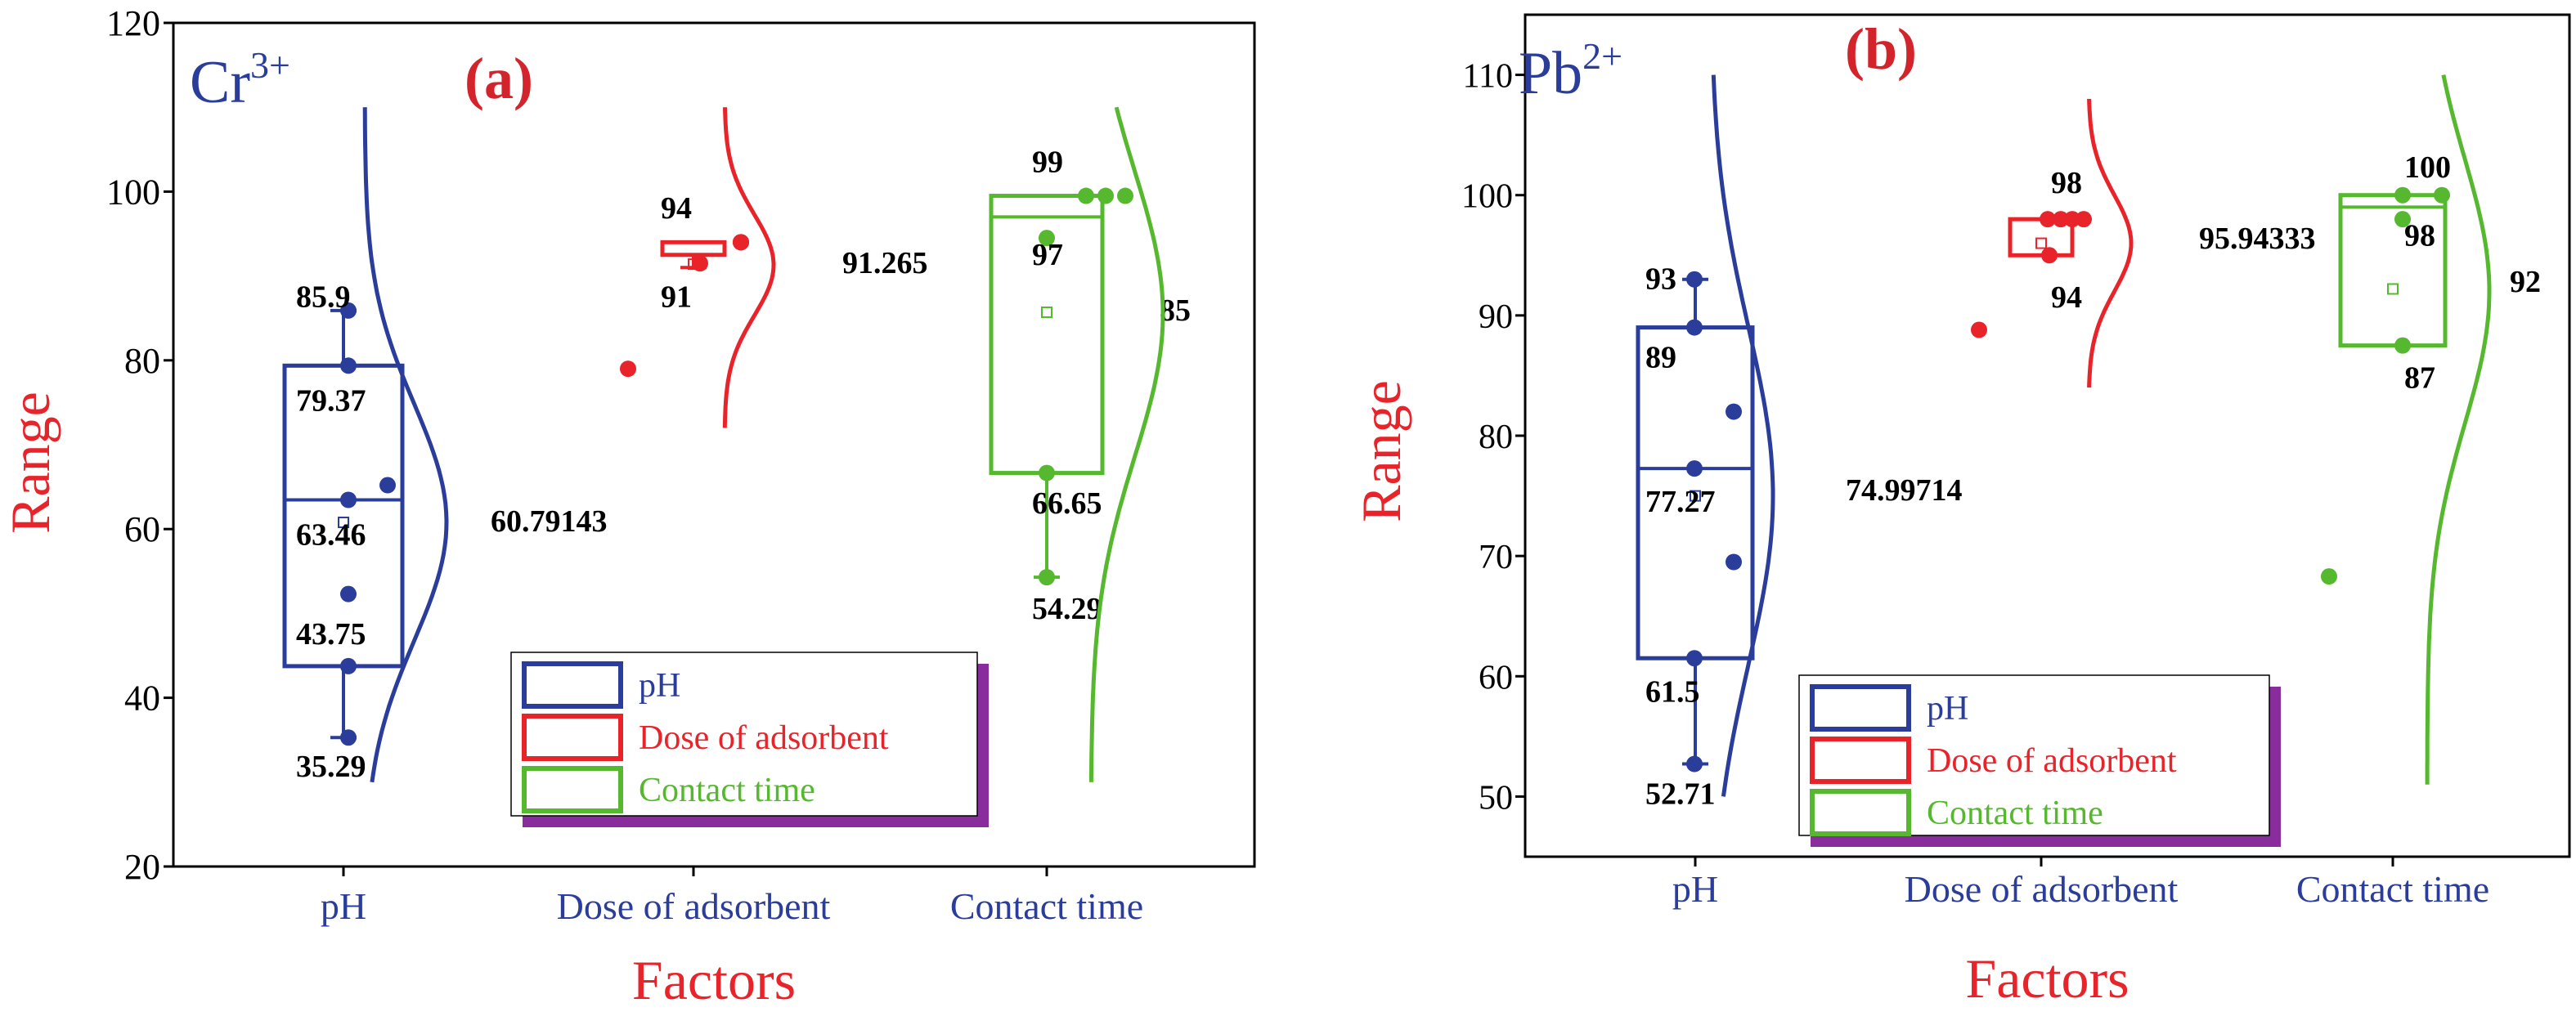 This screenshot has height=1021, width=2576. Describe the element at coordinates (323, 297) in the screenshot. I see `point-label: 85.9` at that location.